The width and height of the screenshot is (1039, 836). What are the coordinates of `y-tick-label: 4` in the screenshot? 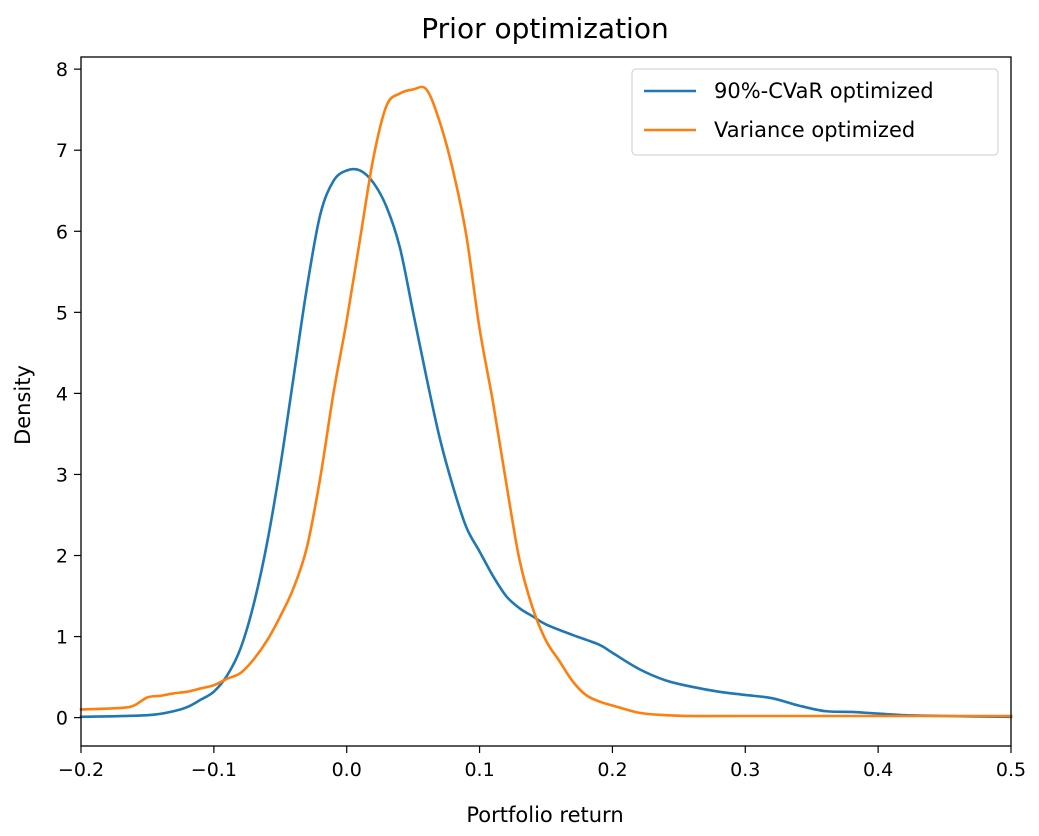 It's located at (62, 394).